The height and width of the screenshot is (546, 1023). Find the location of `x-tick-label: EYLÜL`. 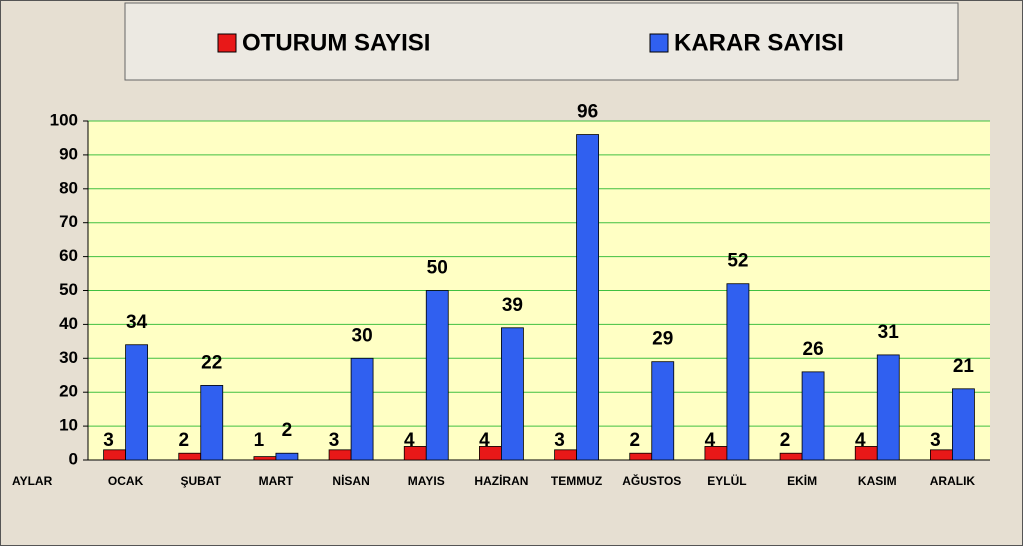

x-tick-label: EYLÜL is located at coordinates (726, 480).